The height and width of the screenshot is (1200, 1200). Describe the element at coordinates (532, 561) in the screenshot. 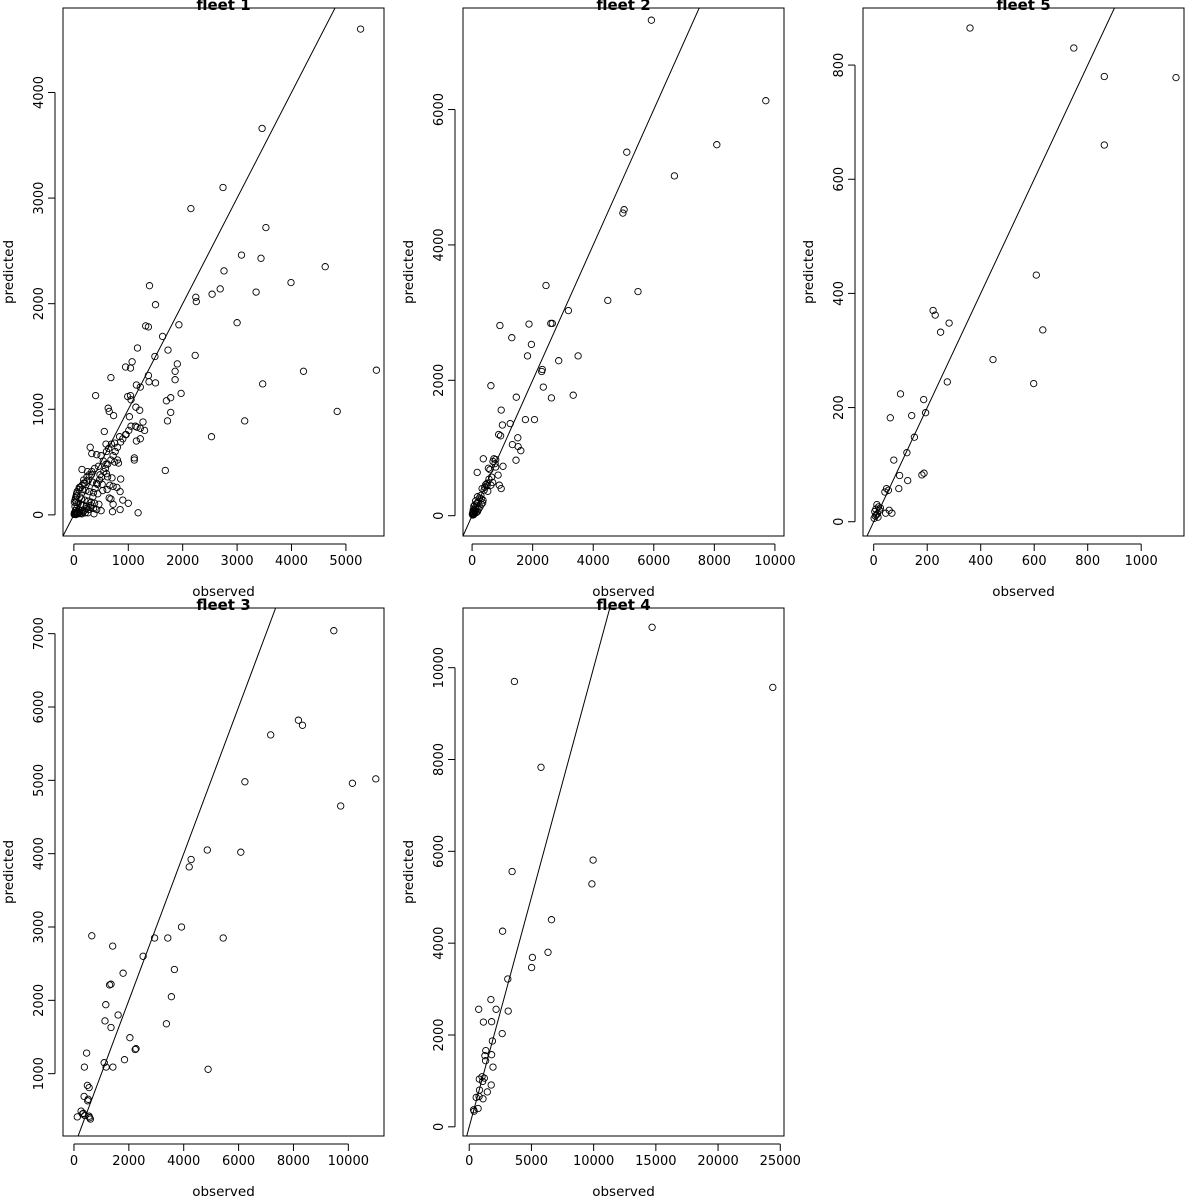

I see `x-tick-label: 2000` at that location.